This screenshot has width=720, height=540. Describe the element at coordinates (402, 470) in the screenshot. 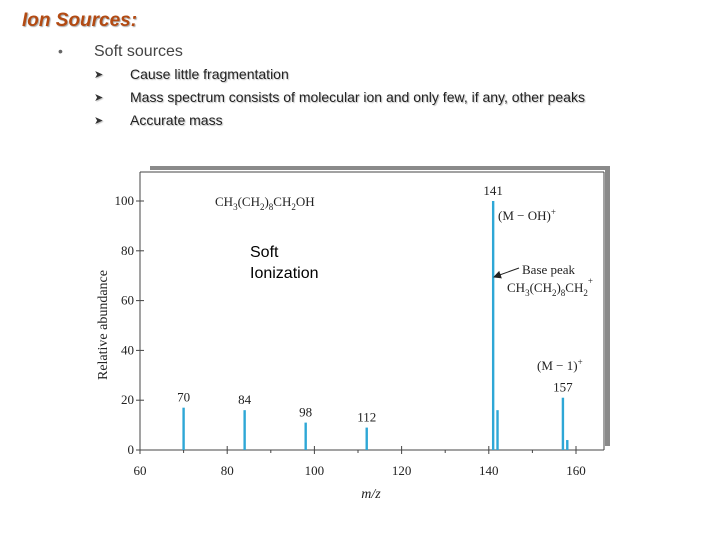

I see `x-tick-label: 120` at that location.